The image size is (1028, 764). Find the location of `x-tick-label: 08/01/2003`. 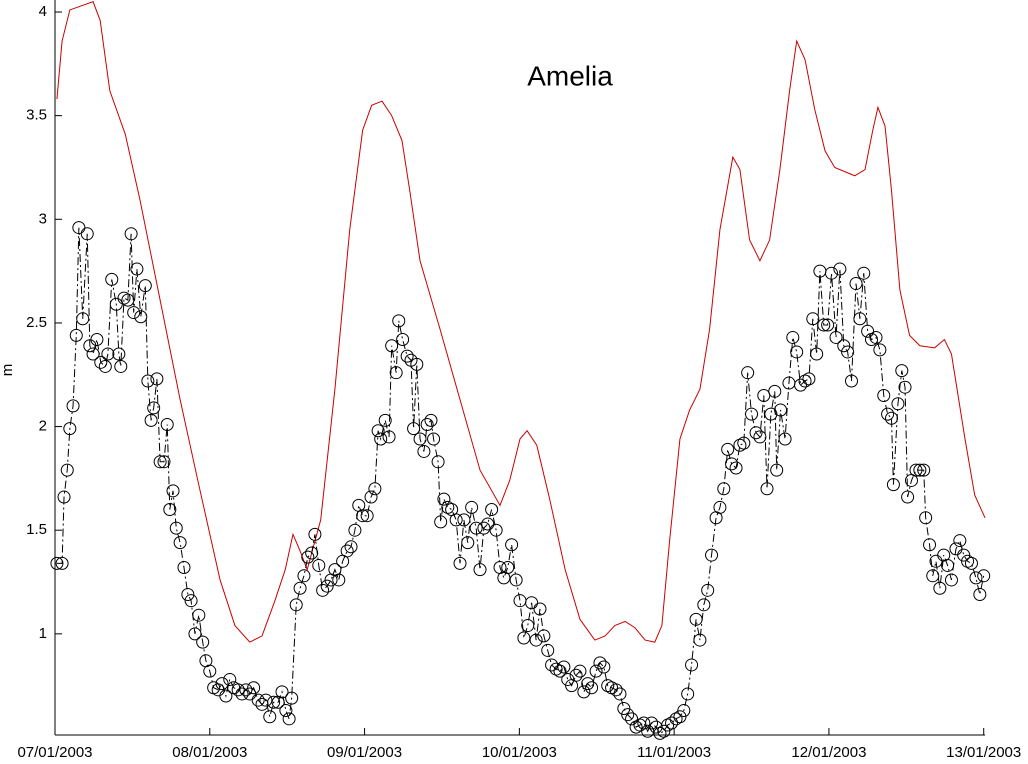

x-tick-label: 08/01/2003 is located at coordinates (209, 752).